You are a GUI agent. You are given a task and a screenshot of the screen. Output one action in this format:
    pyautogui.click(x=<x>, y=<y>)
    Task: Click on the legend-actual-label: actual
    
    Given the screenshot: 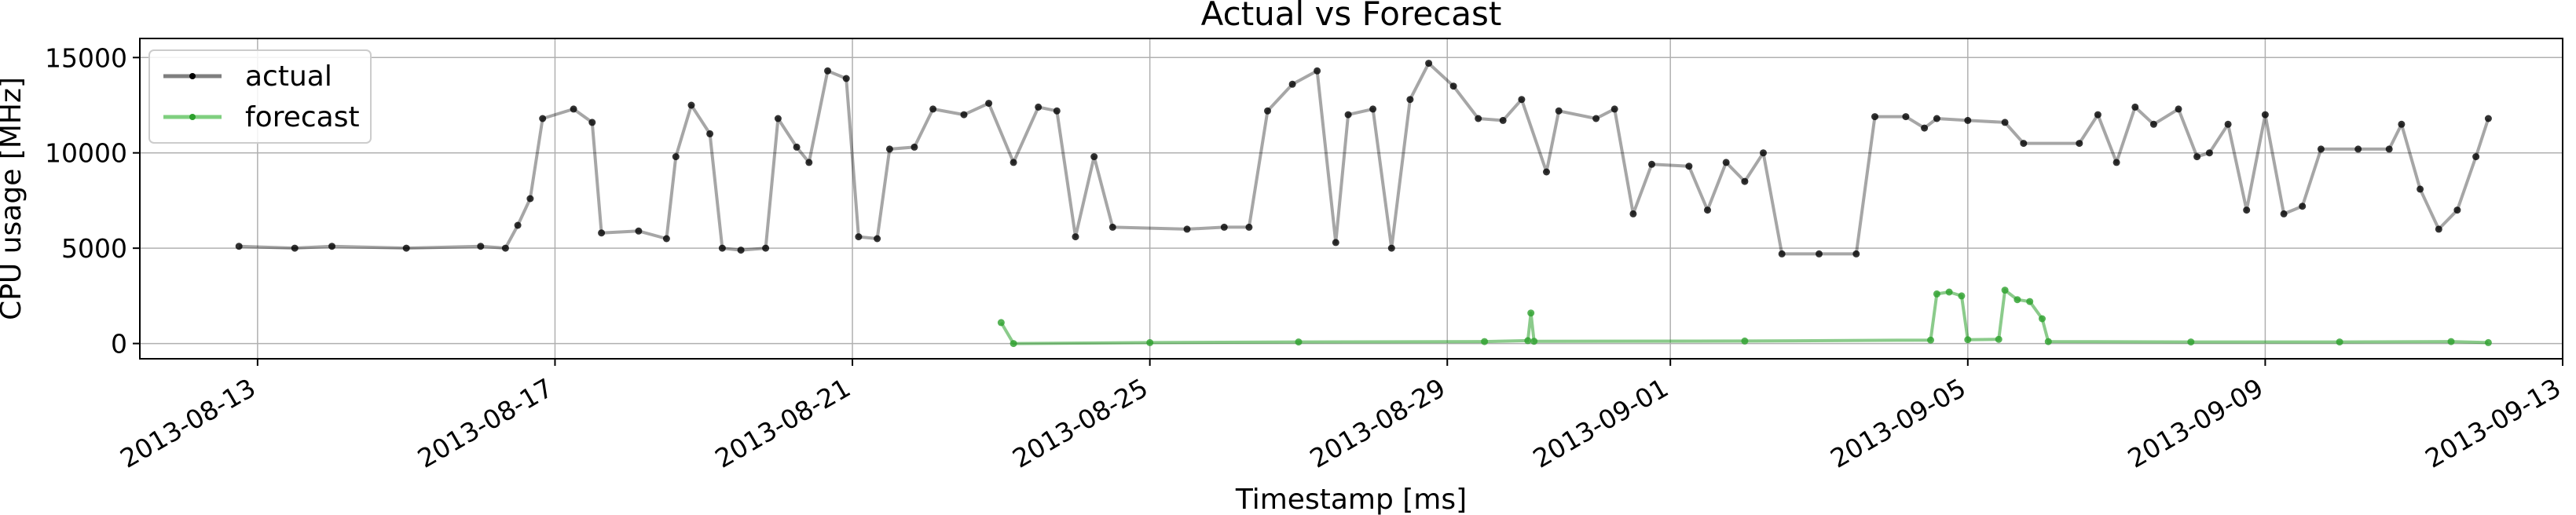 What is the action you would take?
    pyautogui.click(x=288, y=76)
    